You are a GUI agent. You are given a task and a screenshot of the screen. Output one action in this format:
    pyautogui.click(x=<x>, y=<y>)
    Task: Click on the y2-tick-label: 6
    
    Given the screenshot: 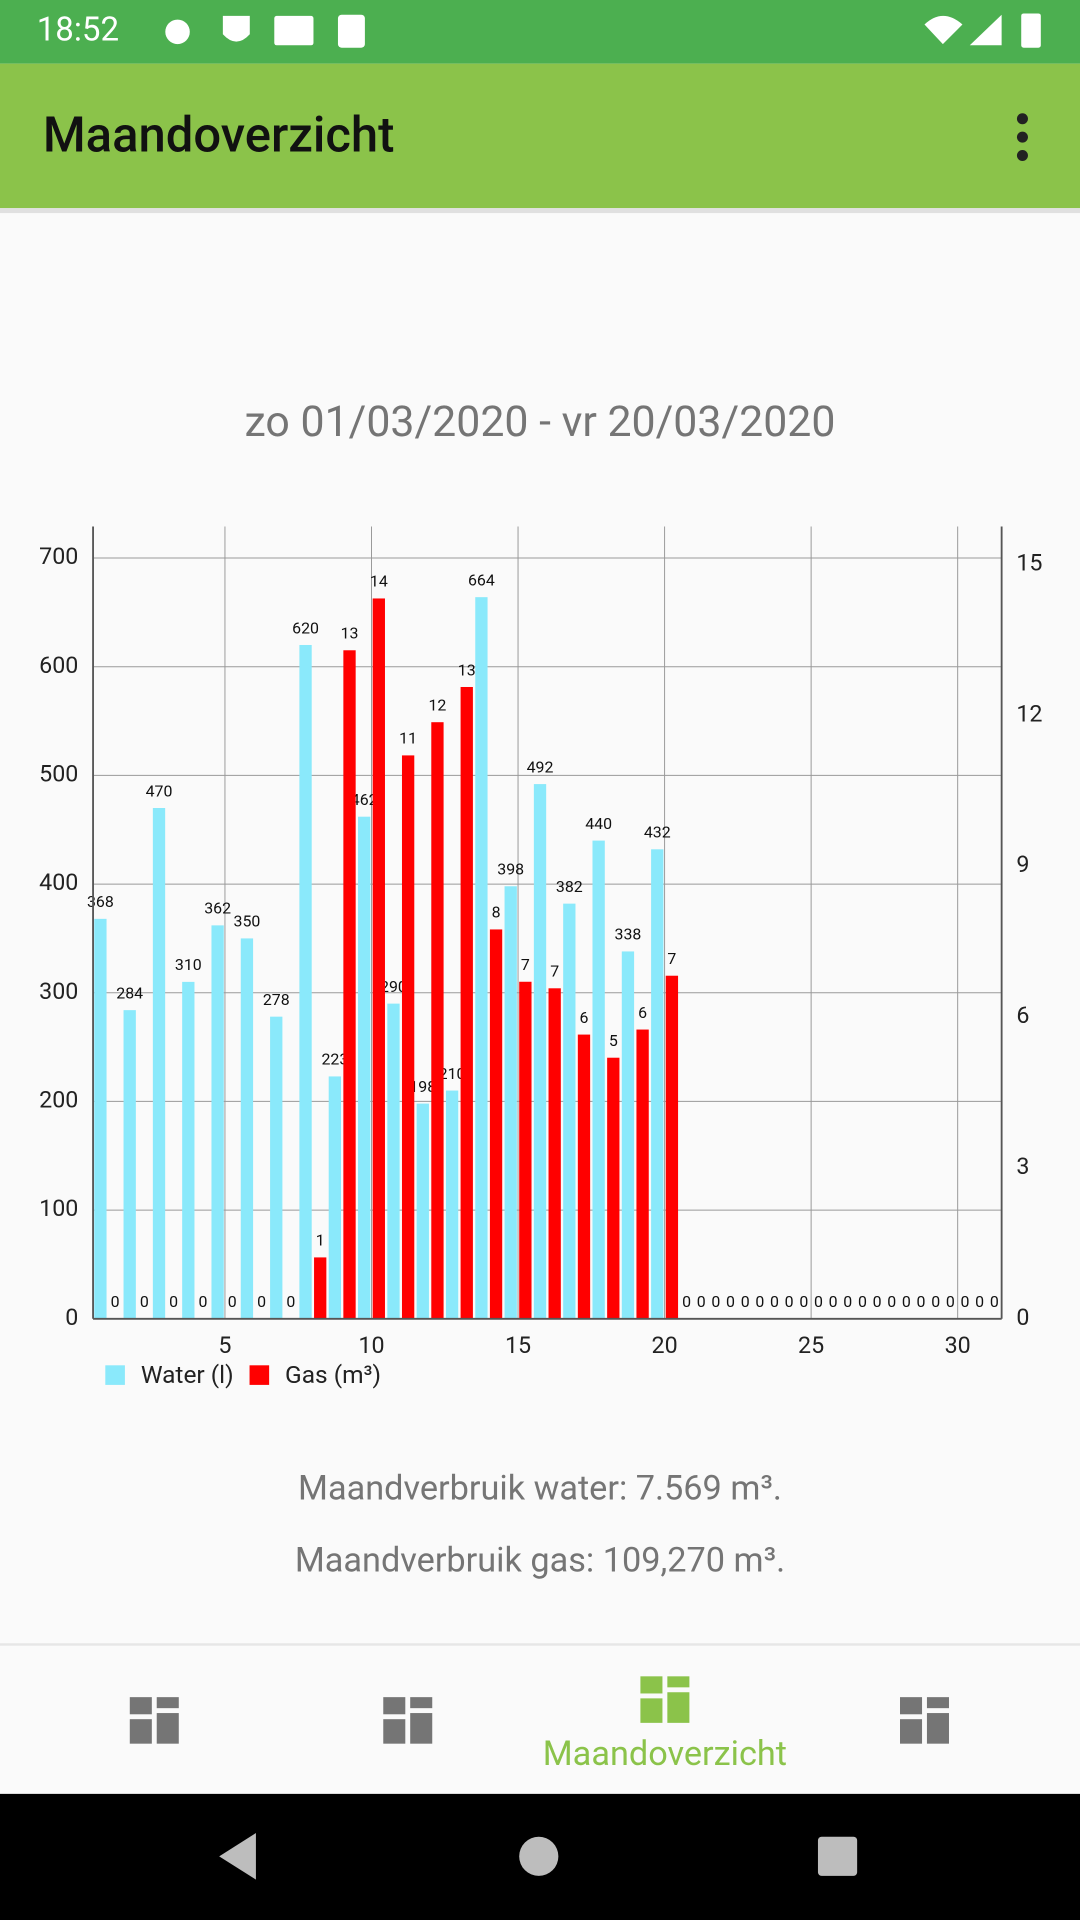 What is the action you would take?
    pyautogui.click(x=1022, y=1015)
    